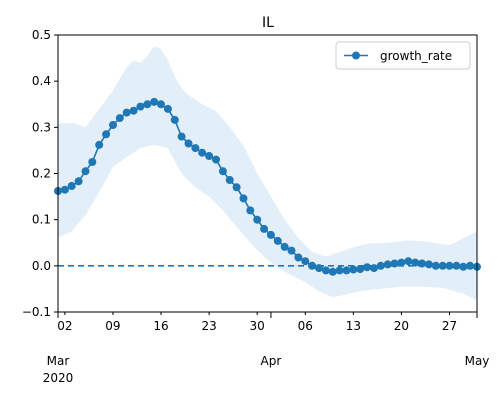 The height and width of the screenshot is (404, 500). I want to click on y-tick-label: 0.5, so click(41, 35).